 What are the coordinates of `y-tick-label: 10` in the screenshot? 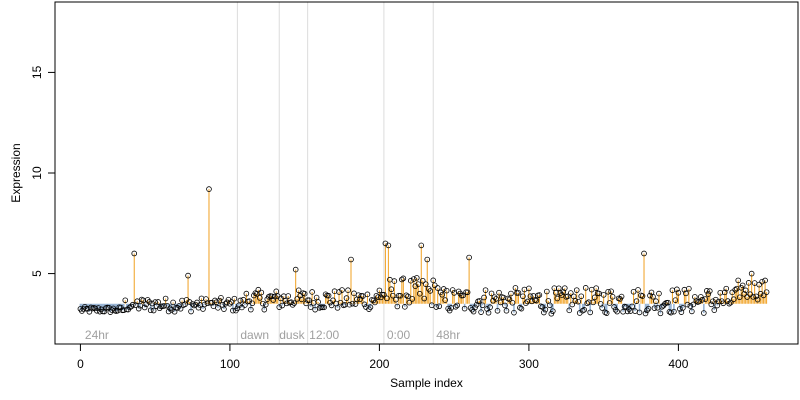 It's located at (37, 173).